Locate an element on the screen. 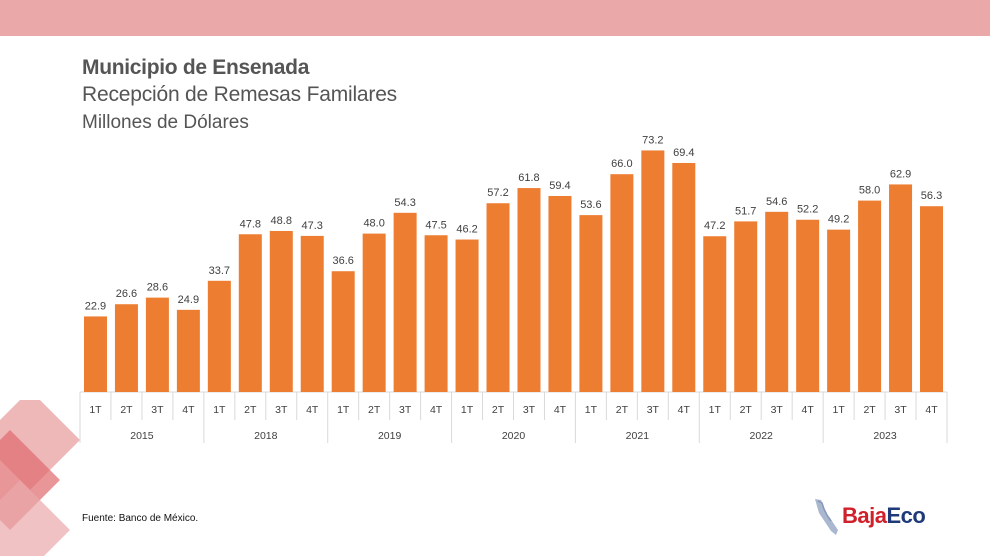  data-label: 24.9 is located at coordinates (188, 300).